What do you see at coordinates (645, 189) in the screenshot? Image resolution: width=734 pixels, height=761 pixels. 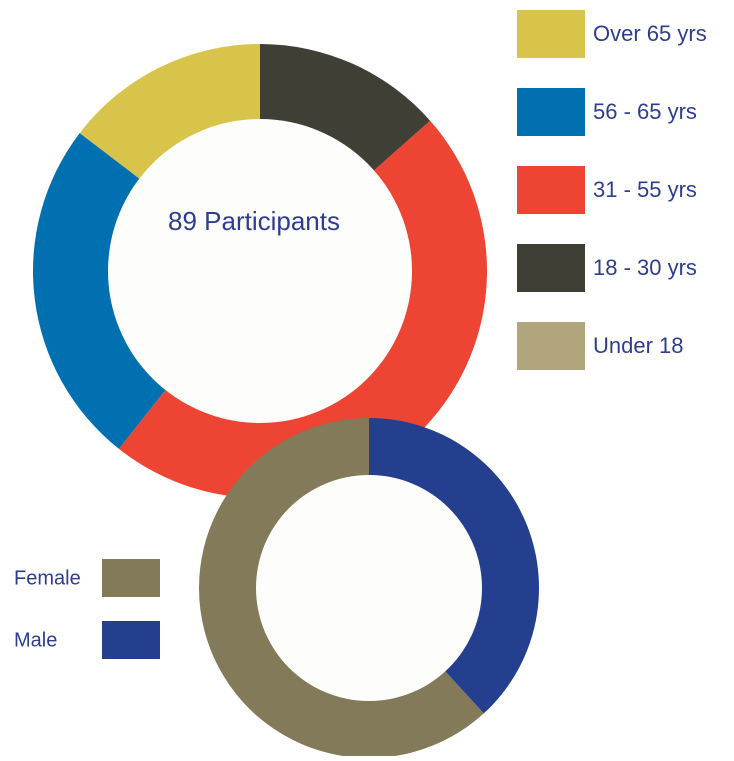 I see `legend-label: 31 - 55 yrs` at bounding box center [645, 189].